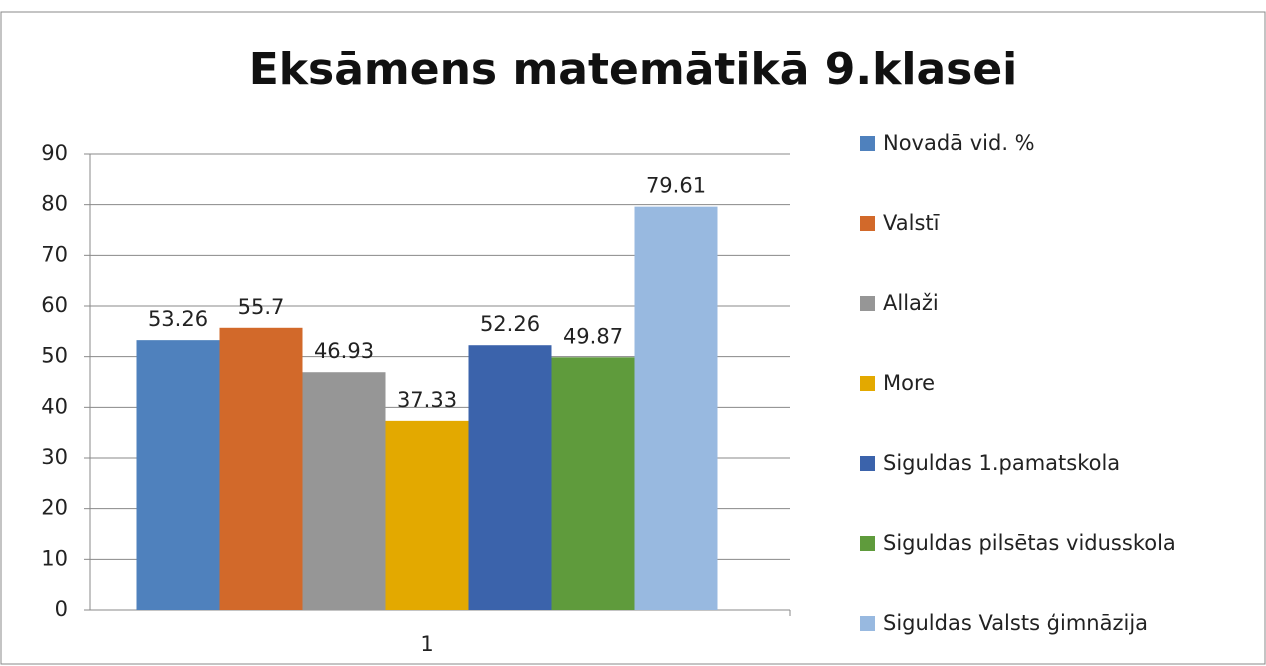  I want to click on legend-label: Allaži, so click(911, 303).